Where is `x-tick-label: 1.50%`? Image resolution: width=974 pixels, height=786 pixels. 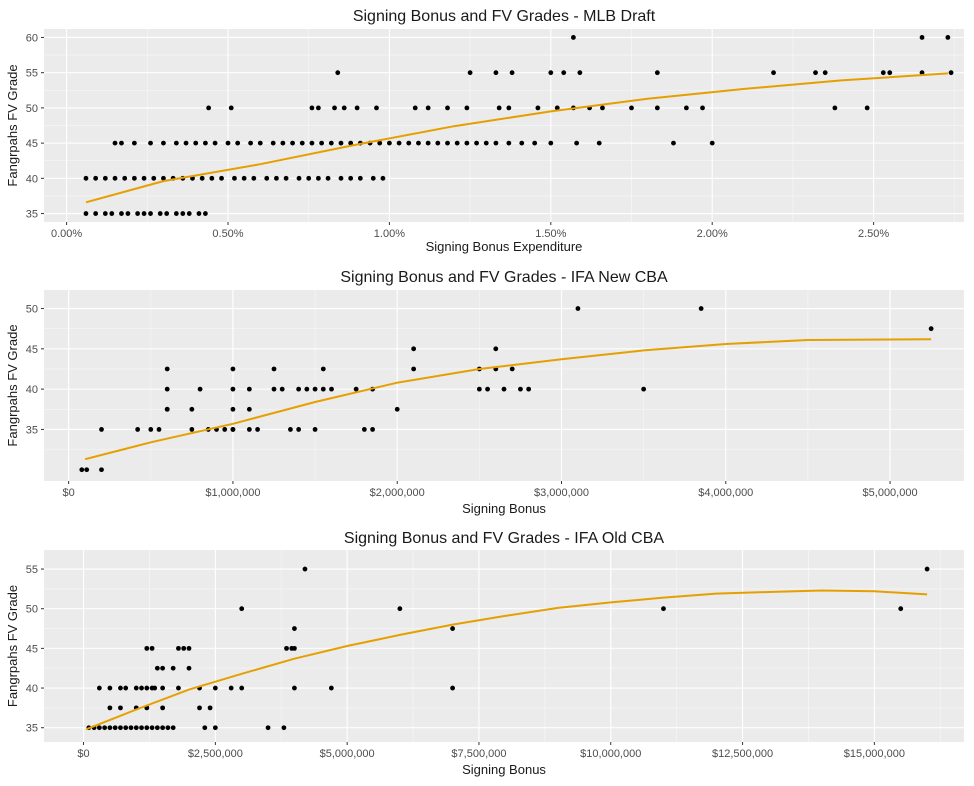
x-tick-label: 1.50% is located at coordinates (550, 234).